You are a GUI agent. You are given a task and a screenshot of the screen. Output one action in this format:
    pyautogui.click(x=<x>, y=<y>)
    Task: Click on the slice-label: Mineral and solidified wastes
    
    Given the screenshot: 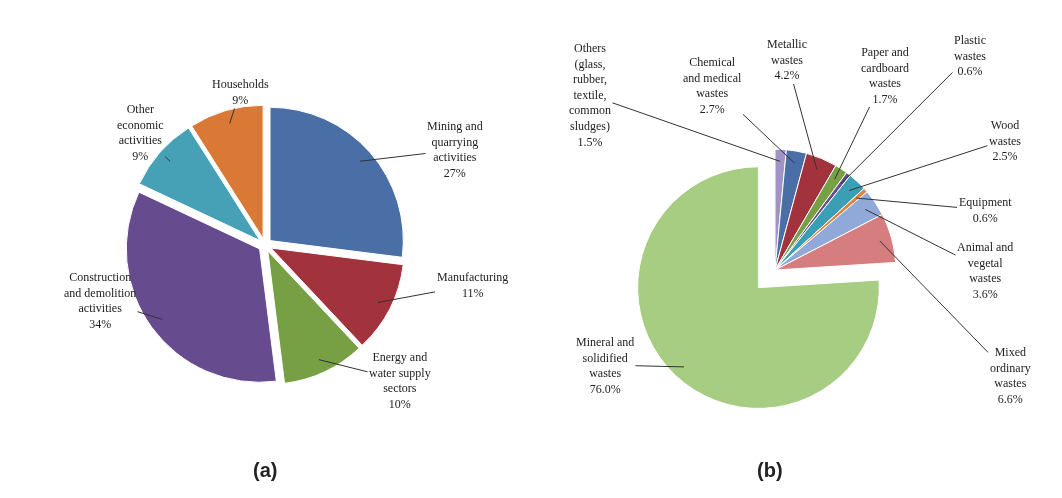 What is the action you would take?
    pyautogui.click(x=605, y=358)
    